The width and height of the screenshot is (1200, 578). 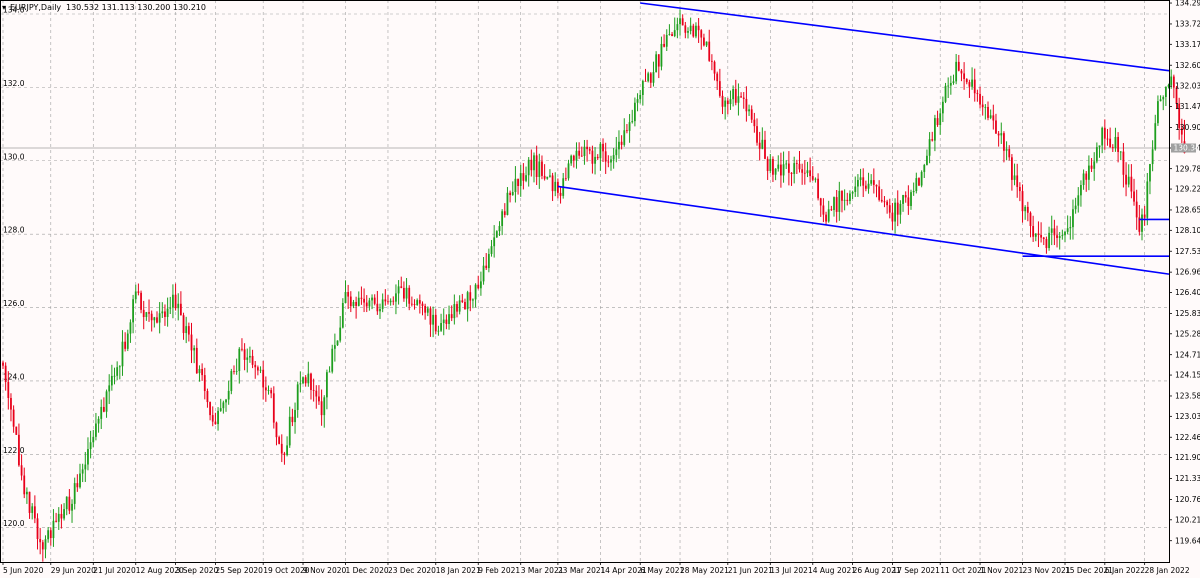 What do you see at coordinates (14, 523) in the screenshot?
I see `y-grid-label: 120.0` at bounding box center [14, 523].